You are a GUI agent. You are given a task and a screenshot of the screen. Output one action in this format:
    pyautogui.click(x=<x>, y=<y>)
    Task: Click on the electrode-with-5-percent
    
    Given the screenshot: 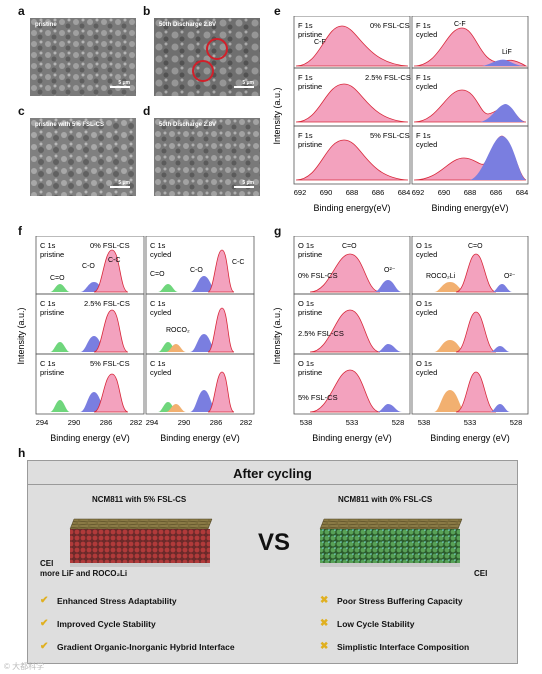 What is the action you would take?
    pyautogui.click(x=141, y=542)
    